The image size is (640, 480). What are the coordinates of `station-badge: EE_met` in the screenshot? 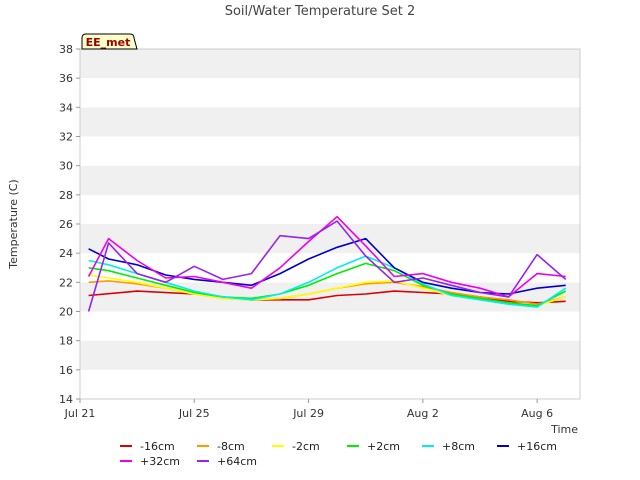 It's located at (109, 41).